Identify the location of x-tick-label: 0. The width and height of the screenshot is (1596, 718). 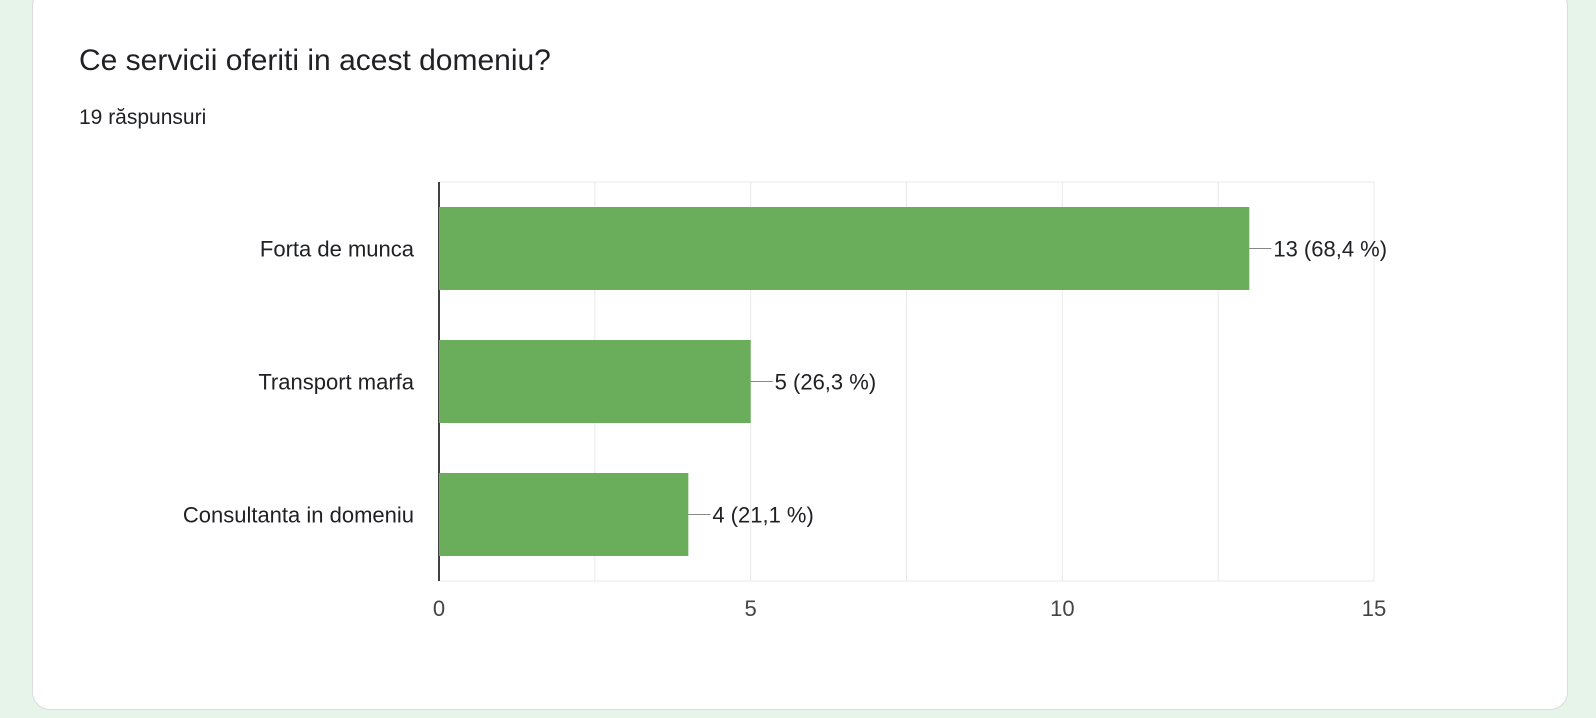
(439, 608).